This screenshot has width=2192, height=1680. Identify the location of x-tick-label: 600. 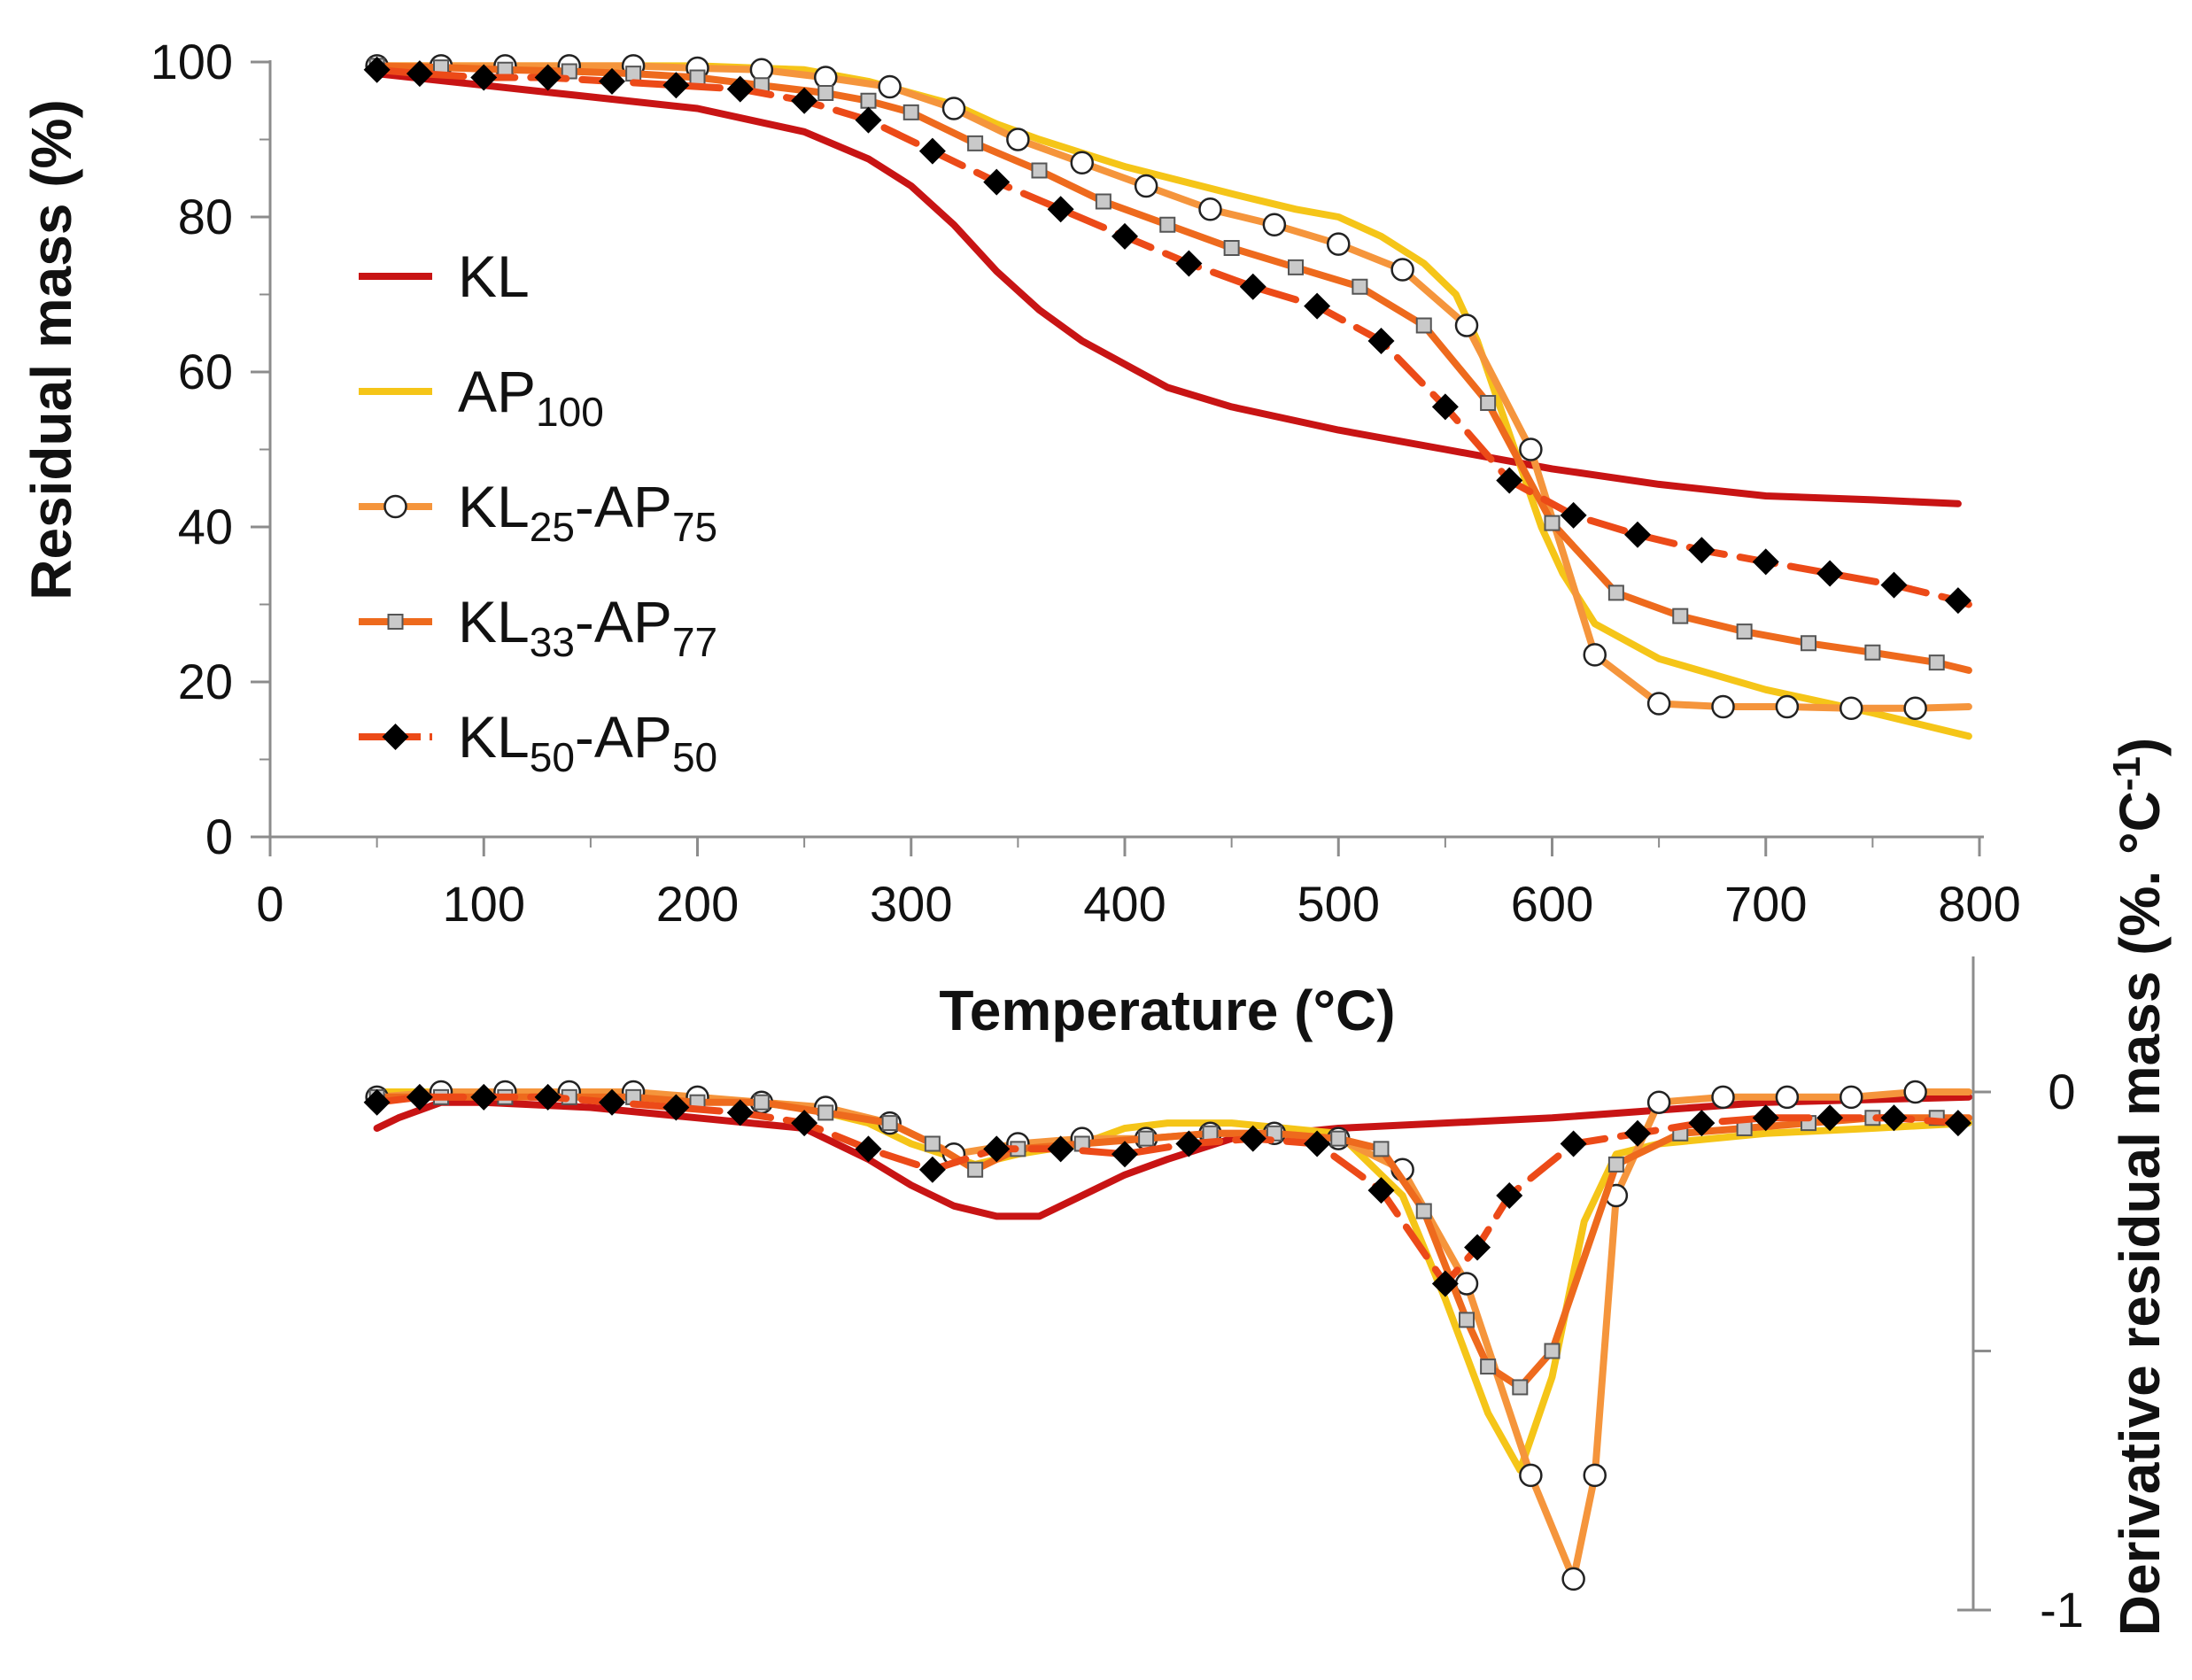
(1552, 904).